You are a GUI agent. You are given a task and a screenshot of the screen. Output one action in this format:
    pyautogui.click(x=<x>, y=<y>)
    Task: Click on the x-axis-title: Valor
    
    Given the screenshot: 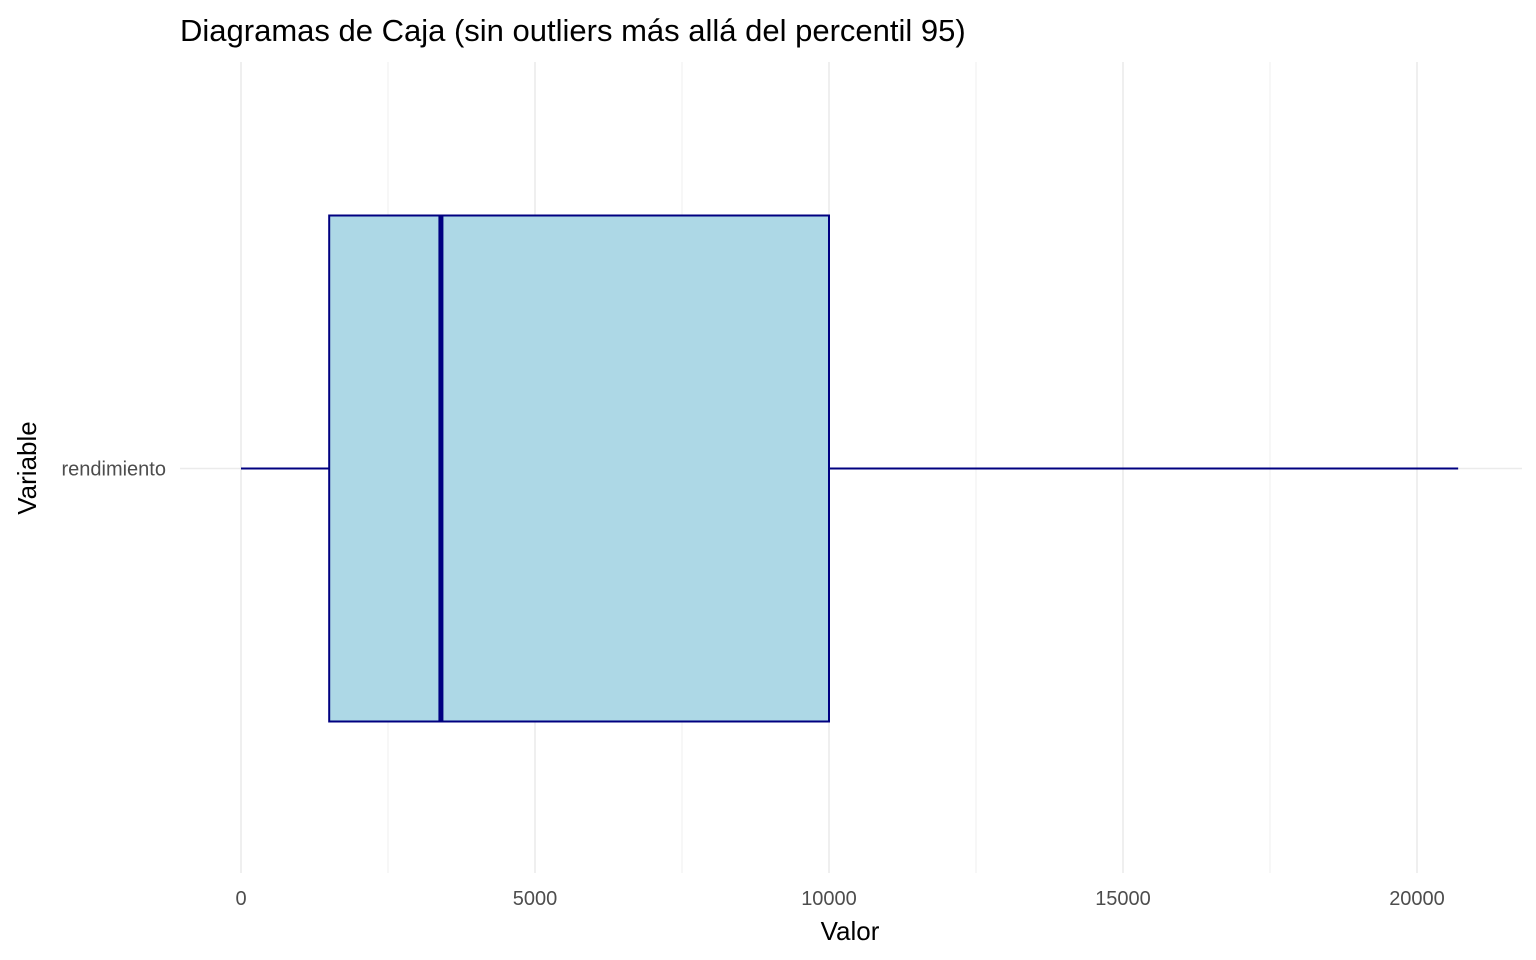 What is the action you would take?
    pyautogui.click(x=850, y=931)
    